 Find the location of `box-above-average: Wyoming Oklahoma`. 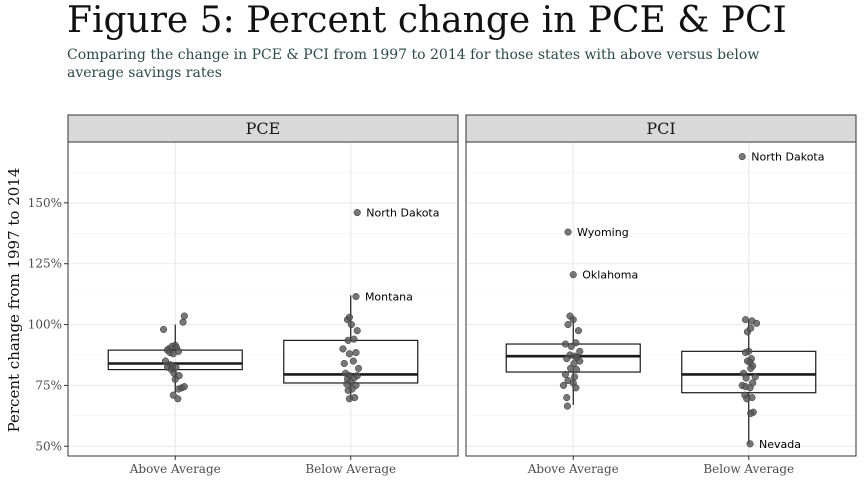

box-above-average: Wyoming Oklahoma is located at coordinates (573, 318).